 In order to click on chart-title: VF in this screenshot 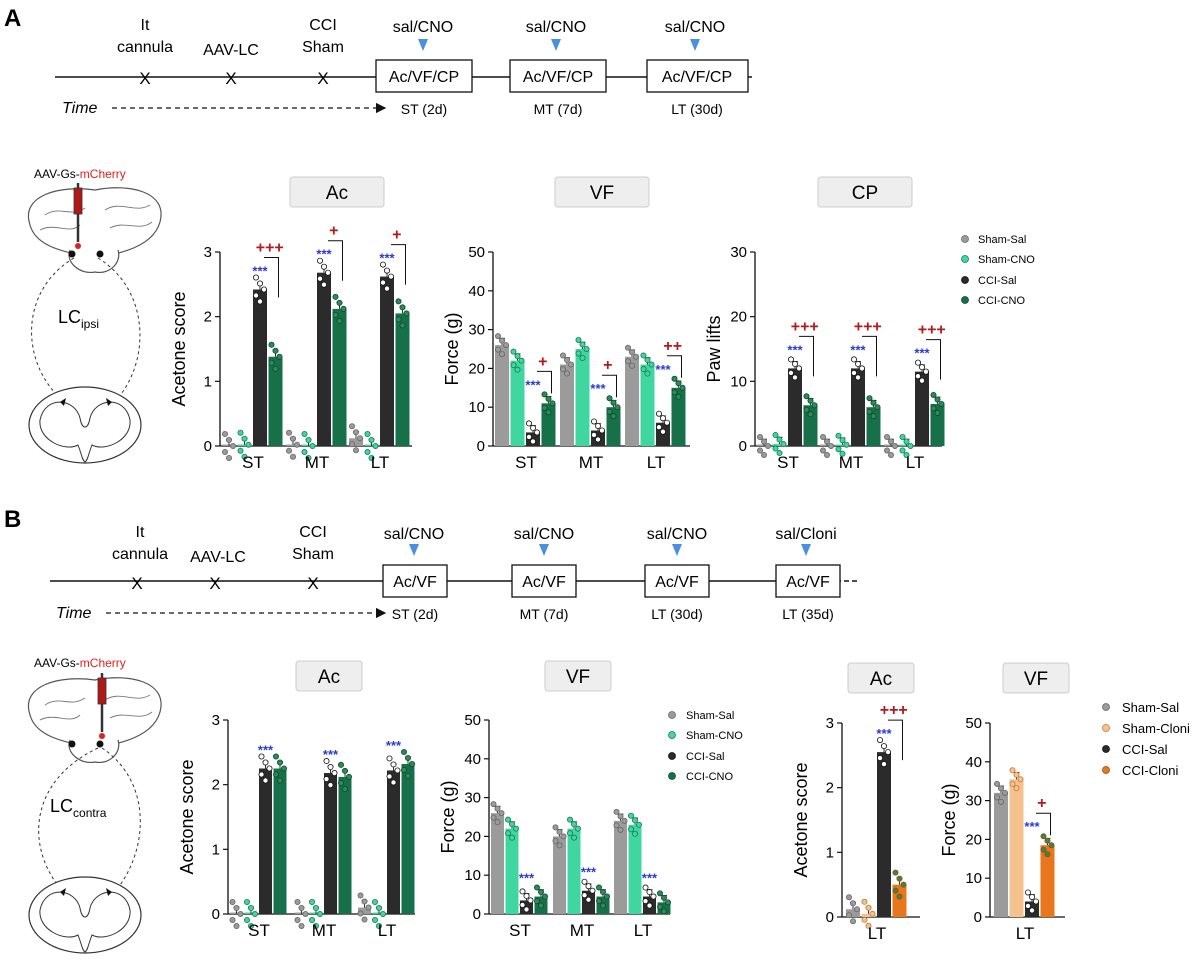, I will do `click(602, 193)`.